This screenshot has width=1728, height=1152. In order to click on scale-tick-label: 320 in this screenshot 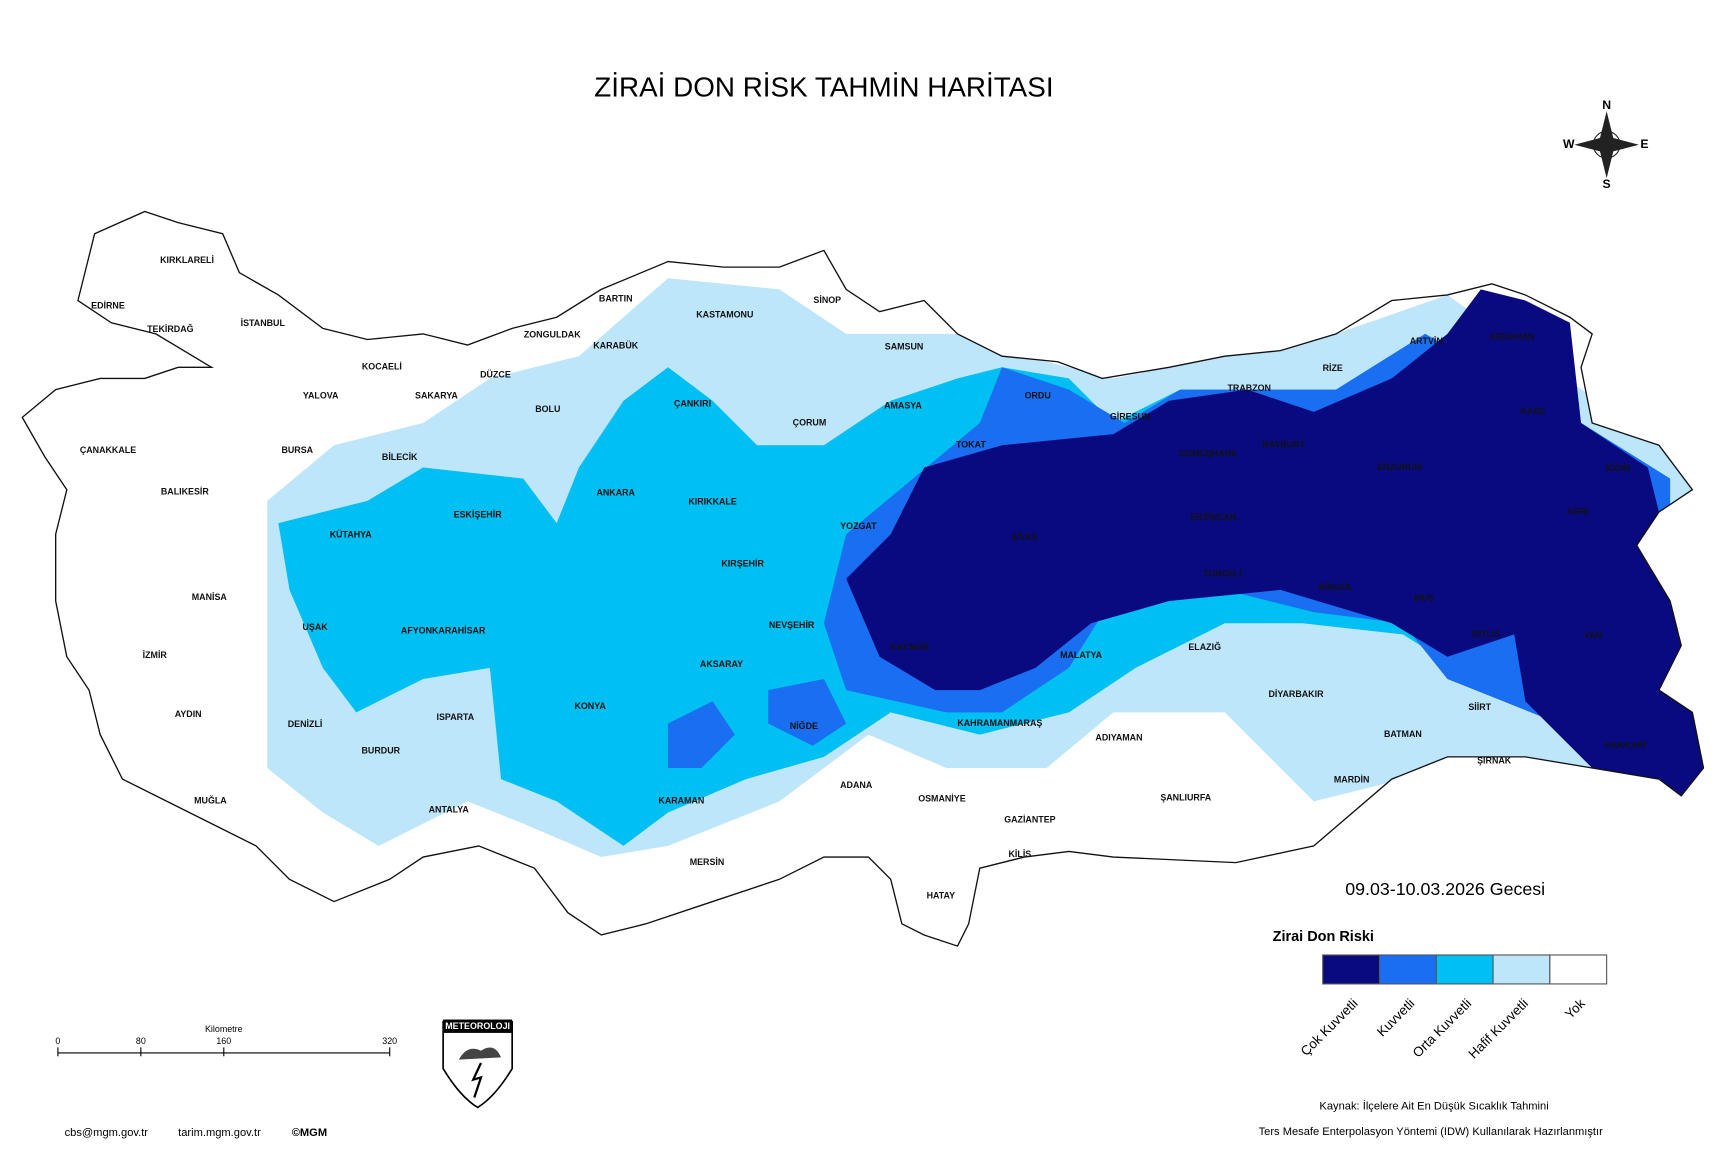, I will do `click(389, 1041)`.